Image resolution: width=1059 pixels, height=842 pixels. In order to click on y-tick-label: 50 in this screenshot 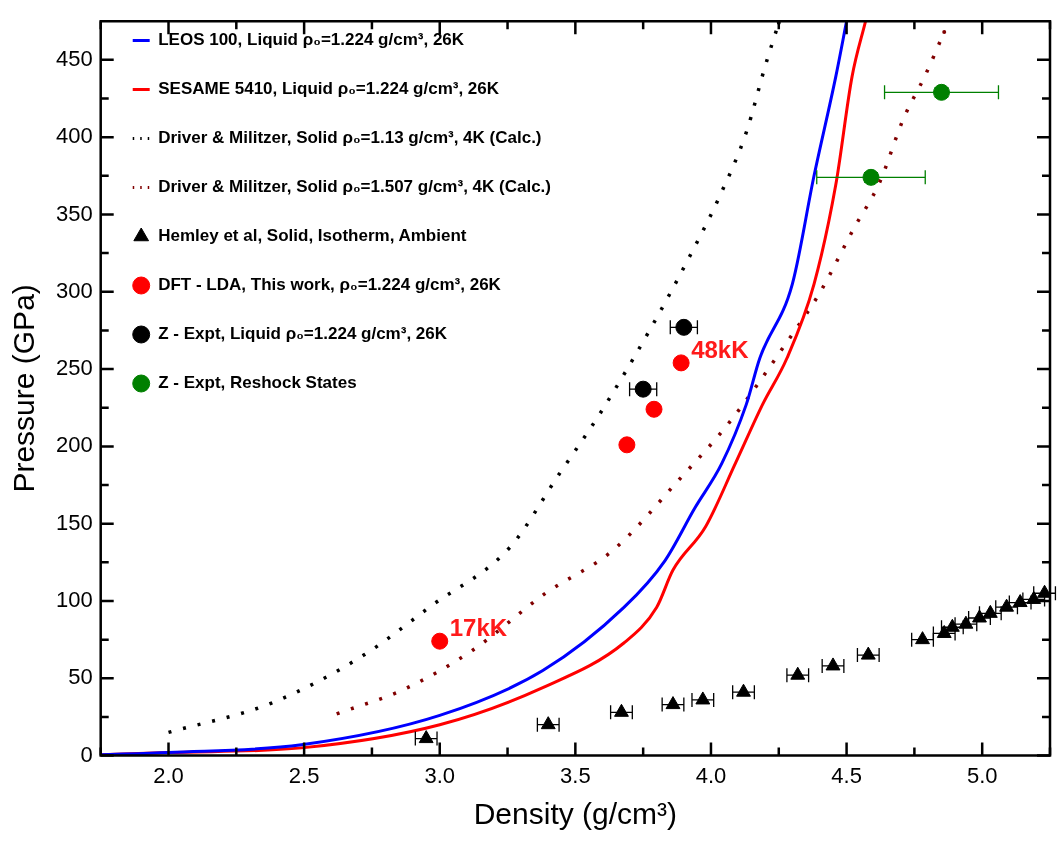, I will do `click(80, 677)`.